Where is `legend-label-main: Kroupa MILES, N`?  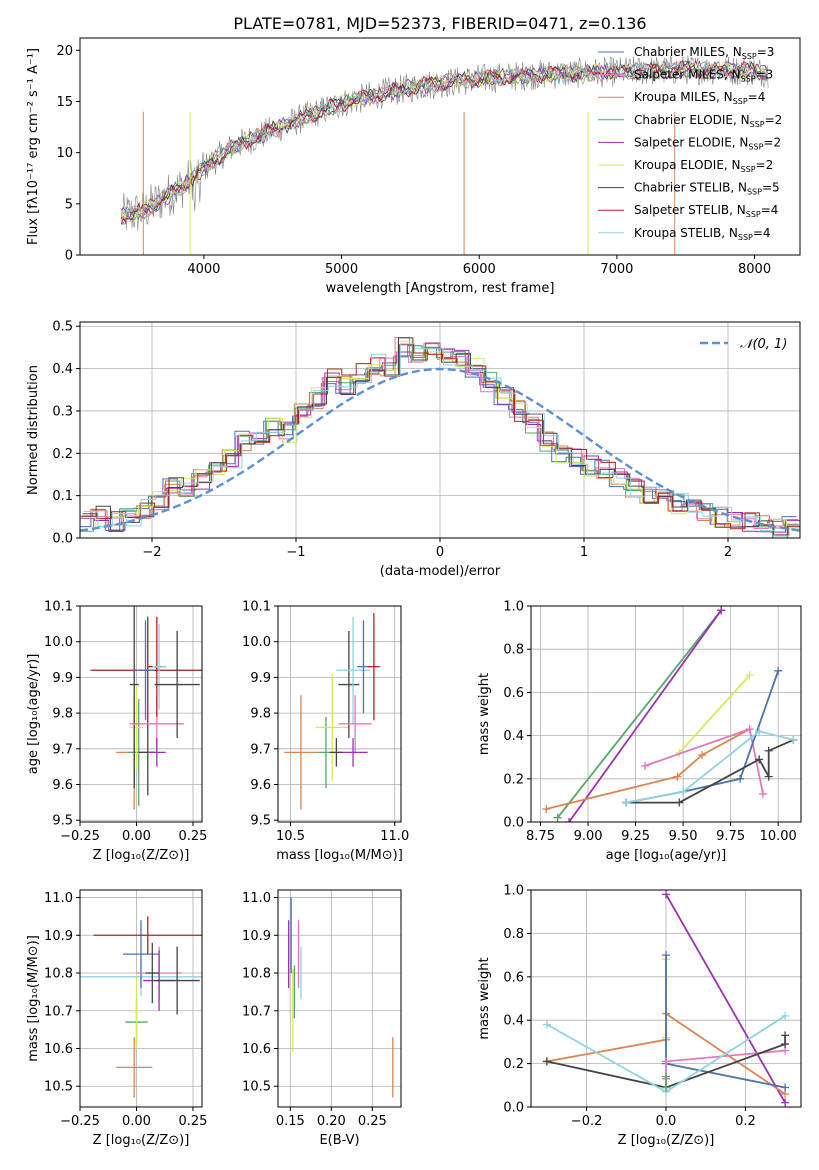 legend-label-main: Kroupa MILES, N is located at coordinates (683, 97).